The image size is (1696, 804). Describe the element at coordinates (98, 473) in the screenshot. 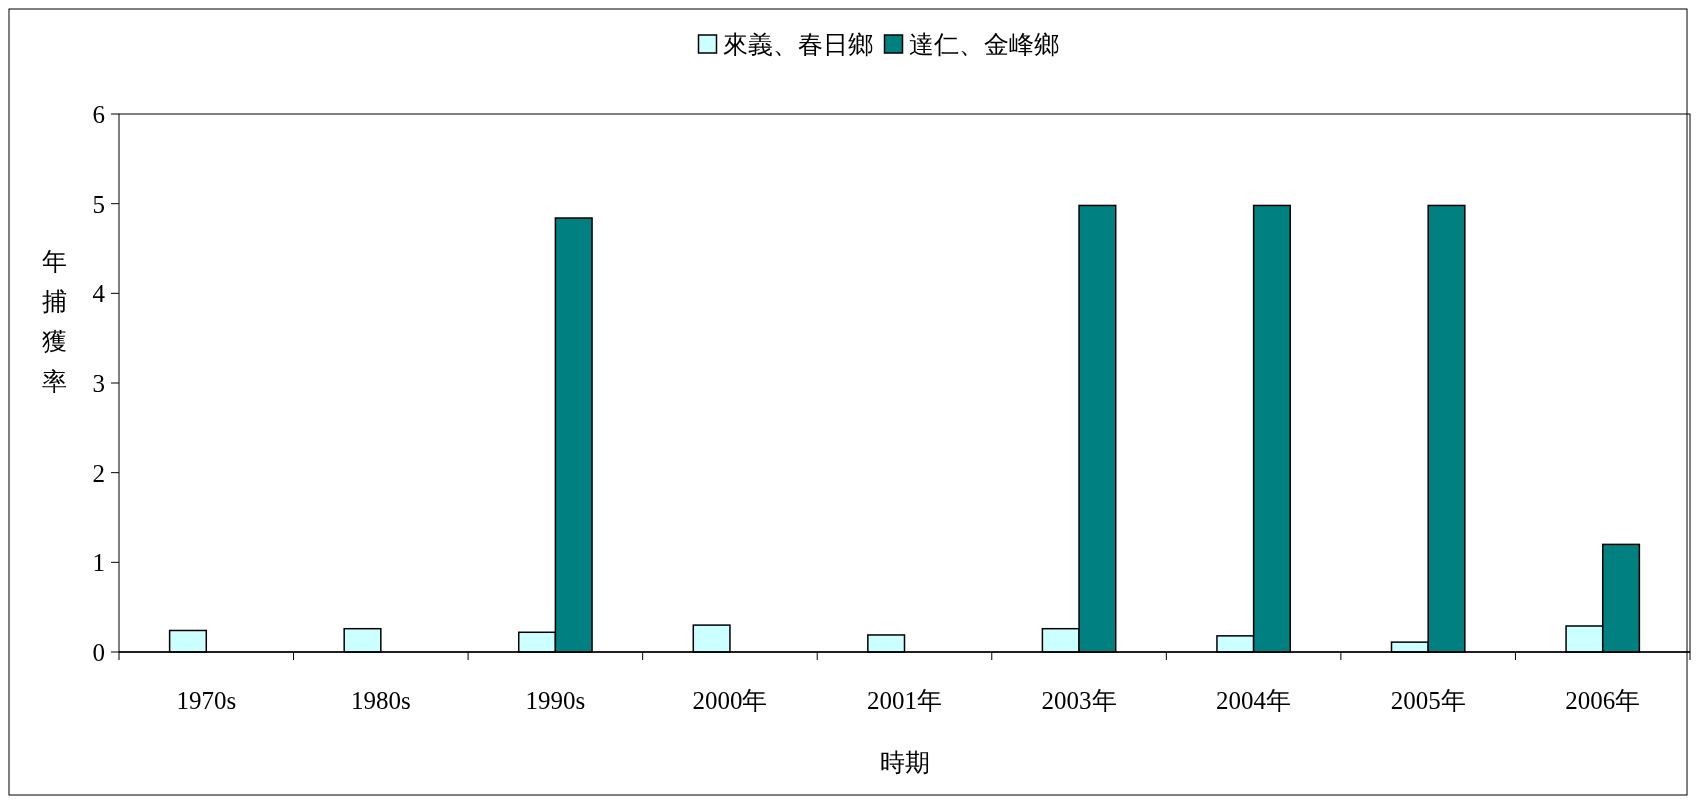

I see `y-tick-label: 2` at that location.